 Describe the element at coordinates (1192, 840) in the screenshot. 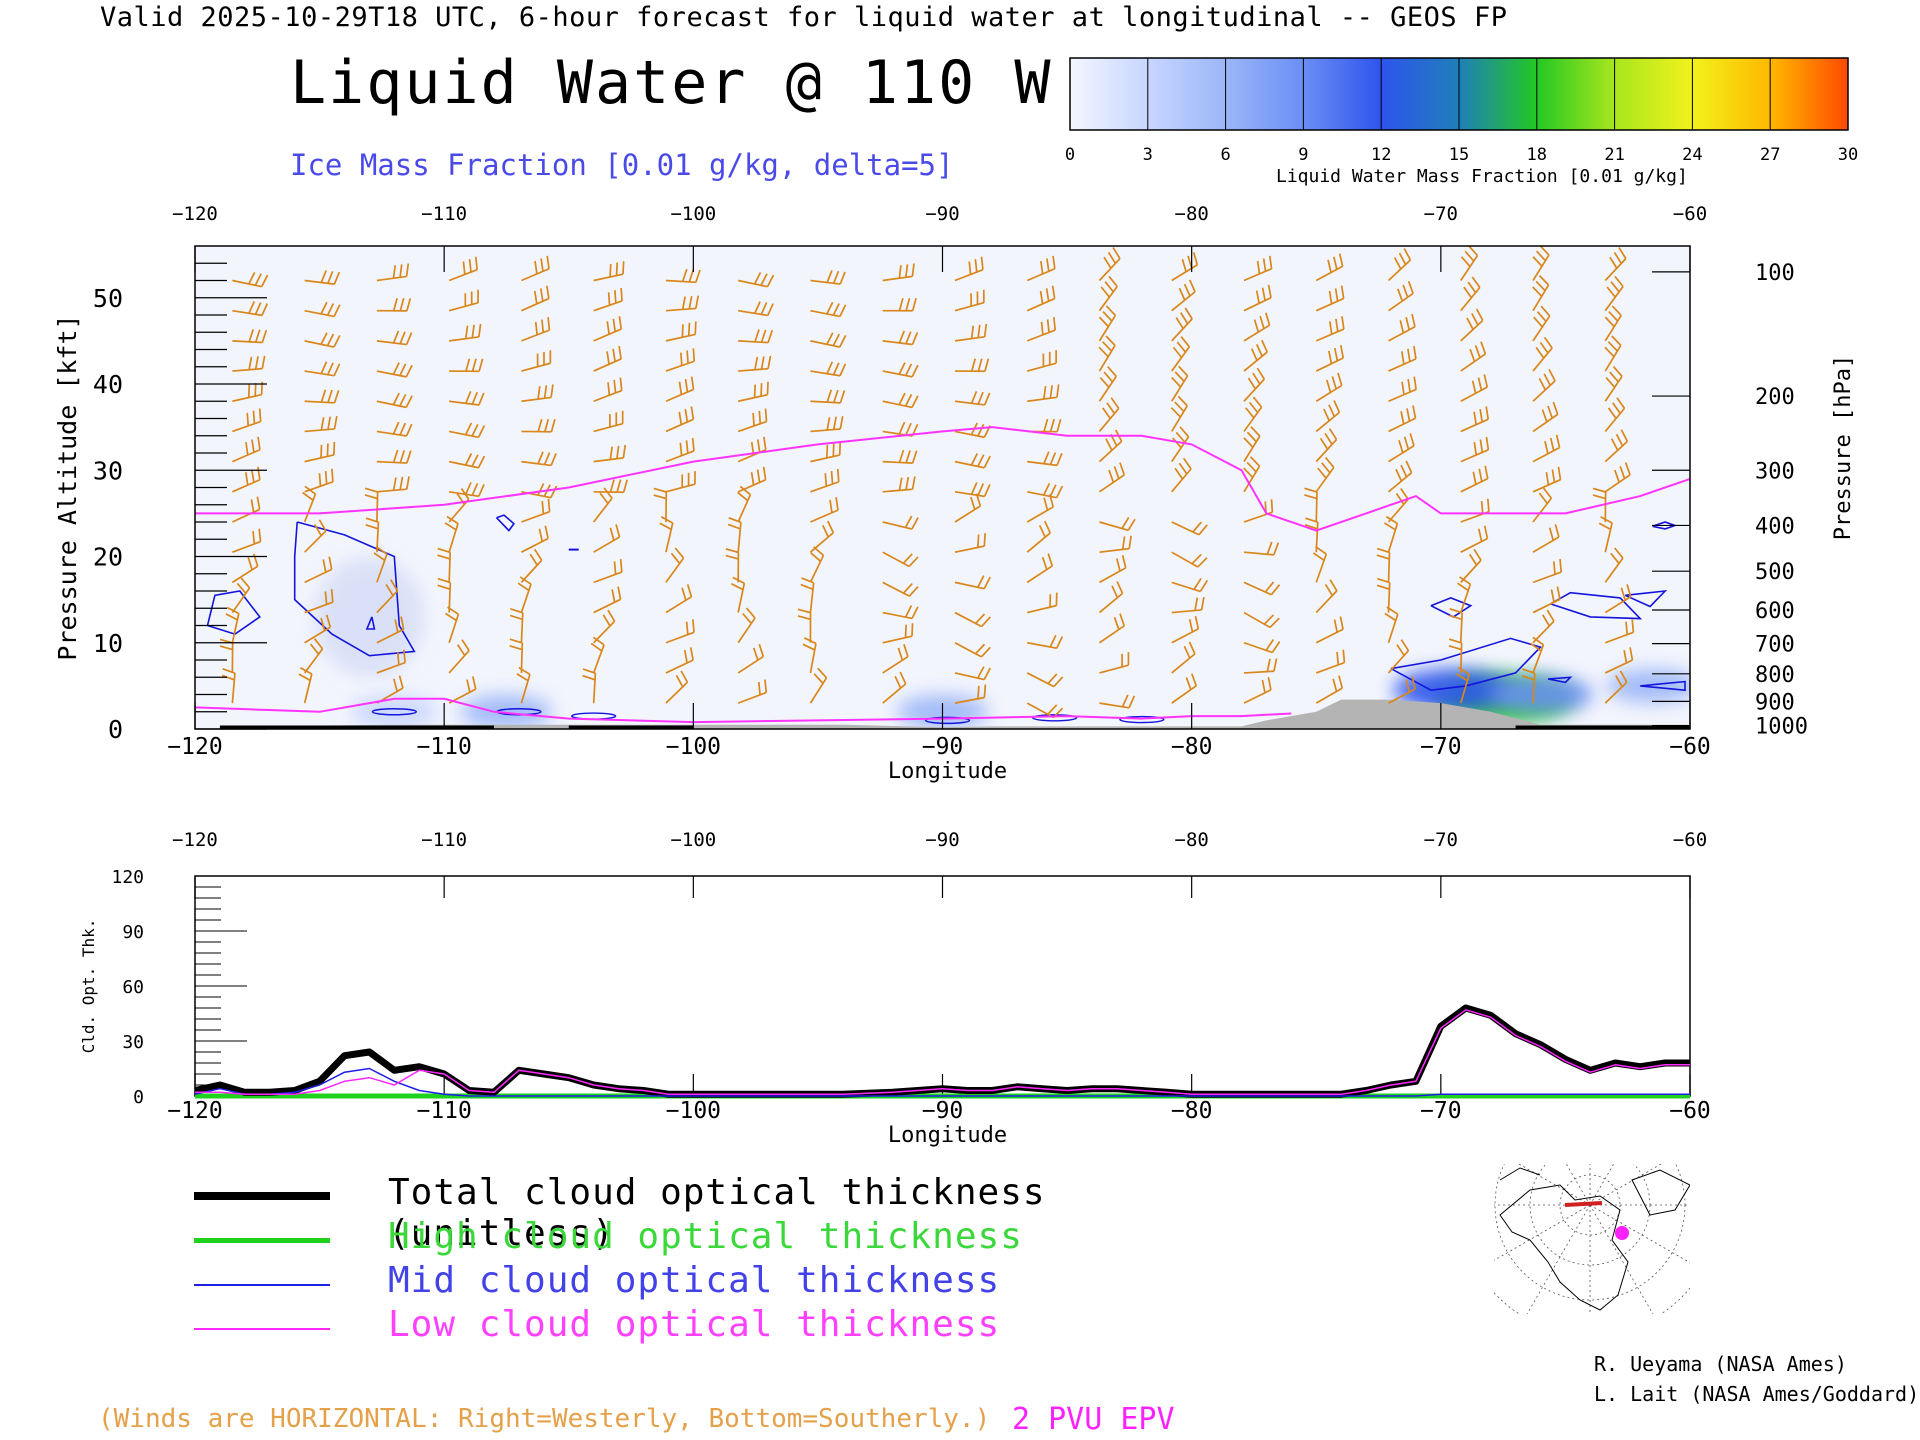

I see `x-tick-label-top: −80` at that location.